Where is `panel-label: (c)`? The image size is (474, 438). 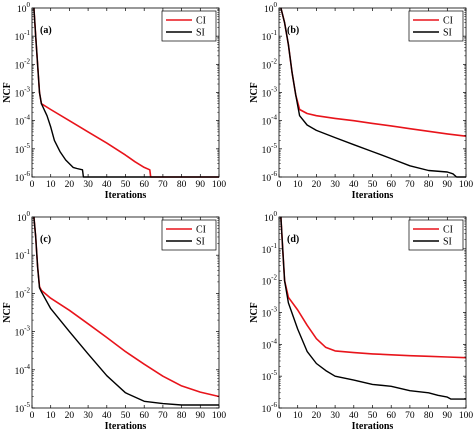
panel-label: (c) is located at coordinates (45, 239).